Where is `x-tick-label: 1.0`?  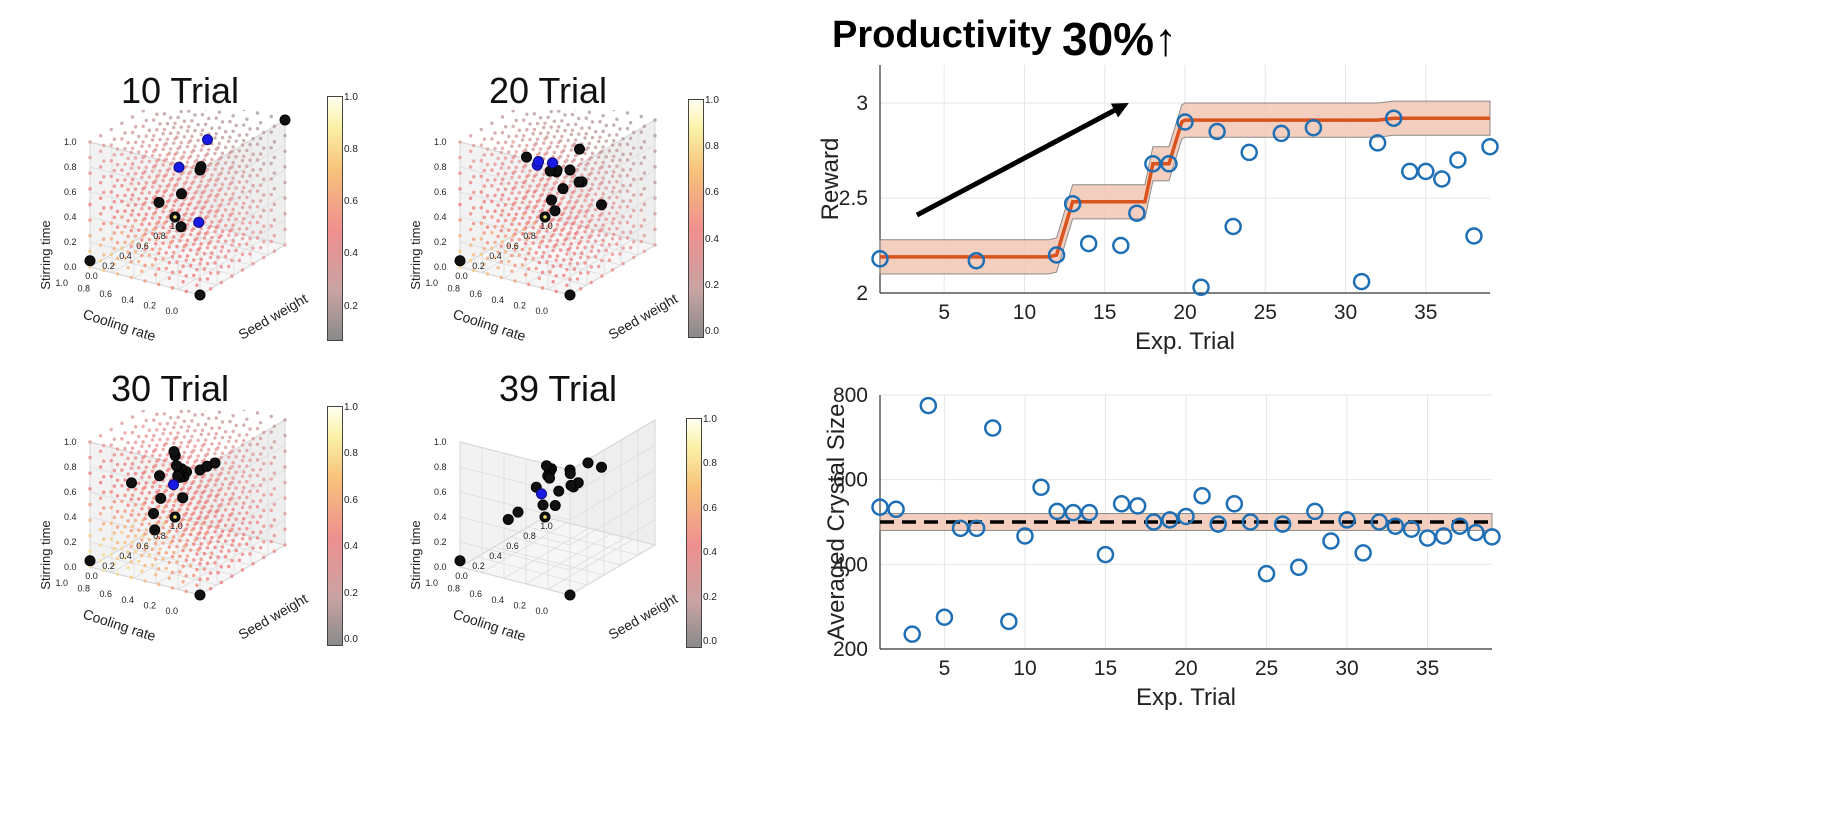 x-tick-label: 1.0 is located at coordinates (62, 283).